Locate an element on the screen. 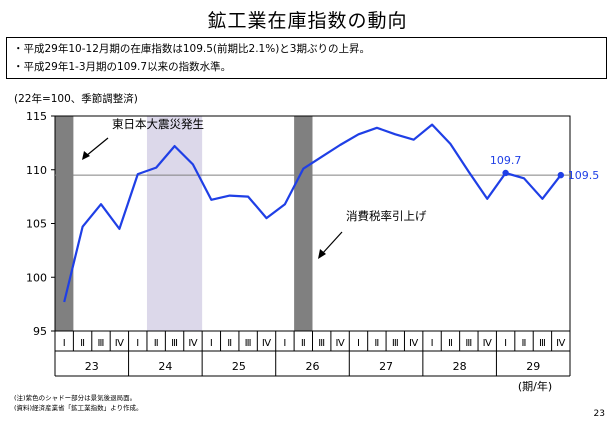 This screenshot has height=426, width=615. year-label: 25 is located at coordinates (239, 366).